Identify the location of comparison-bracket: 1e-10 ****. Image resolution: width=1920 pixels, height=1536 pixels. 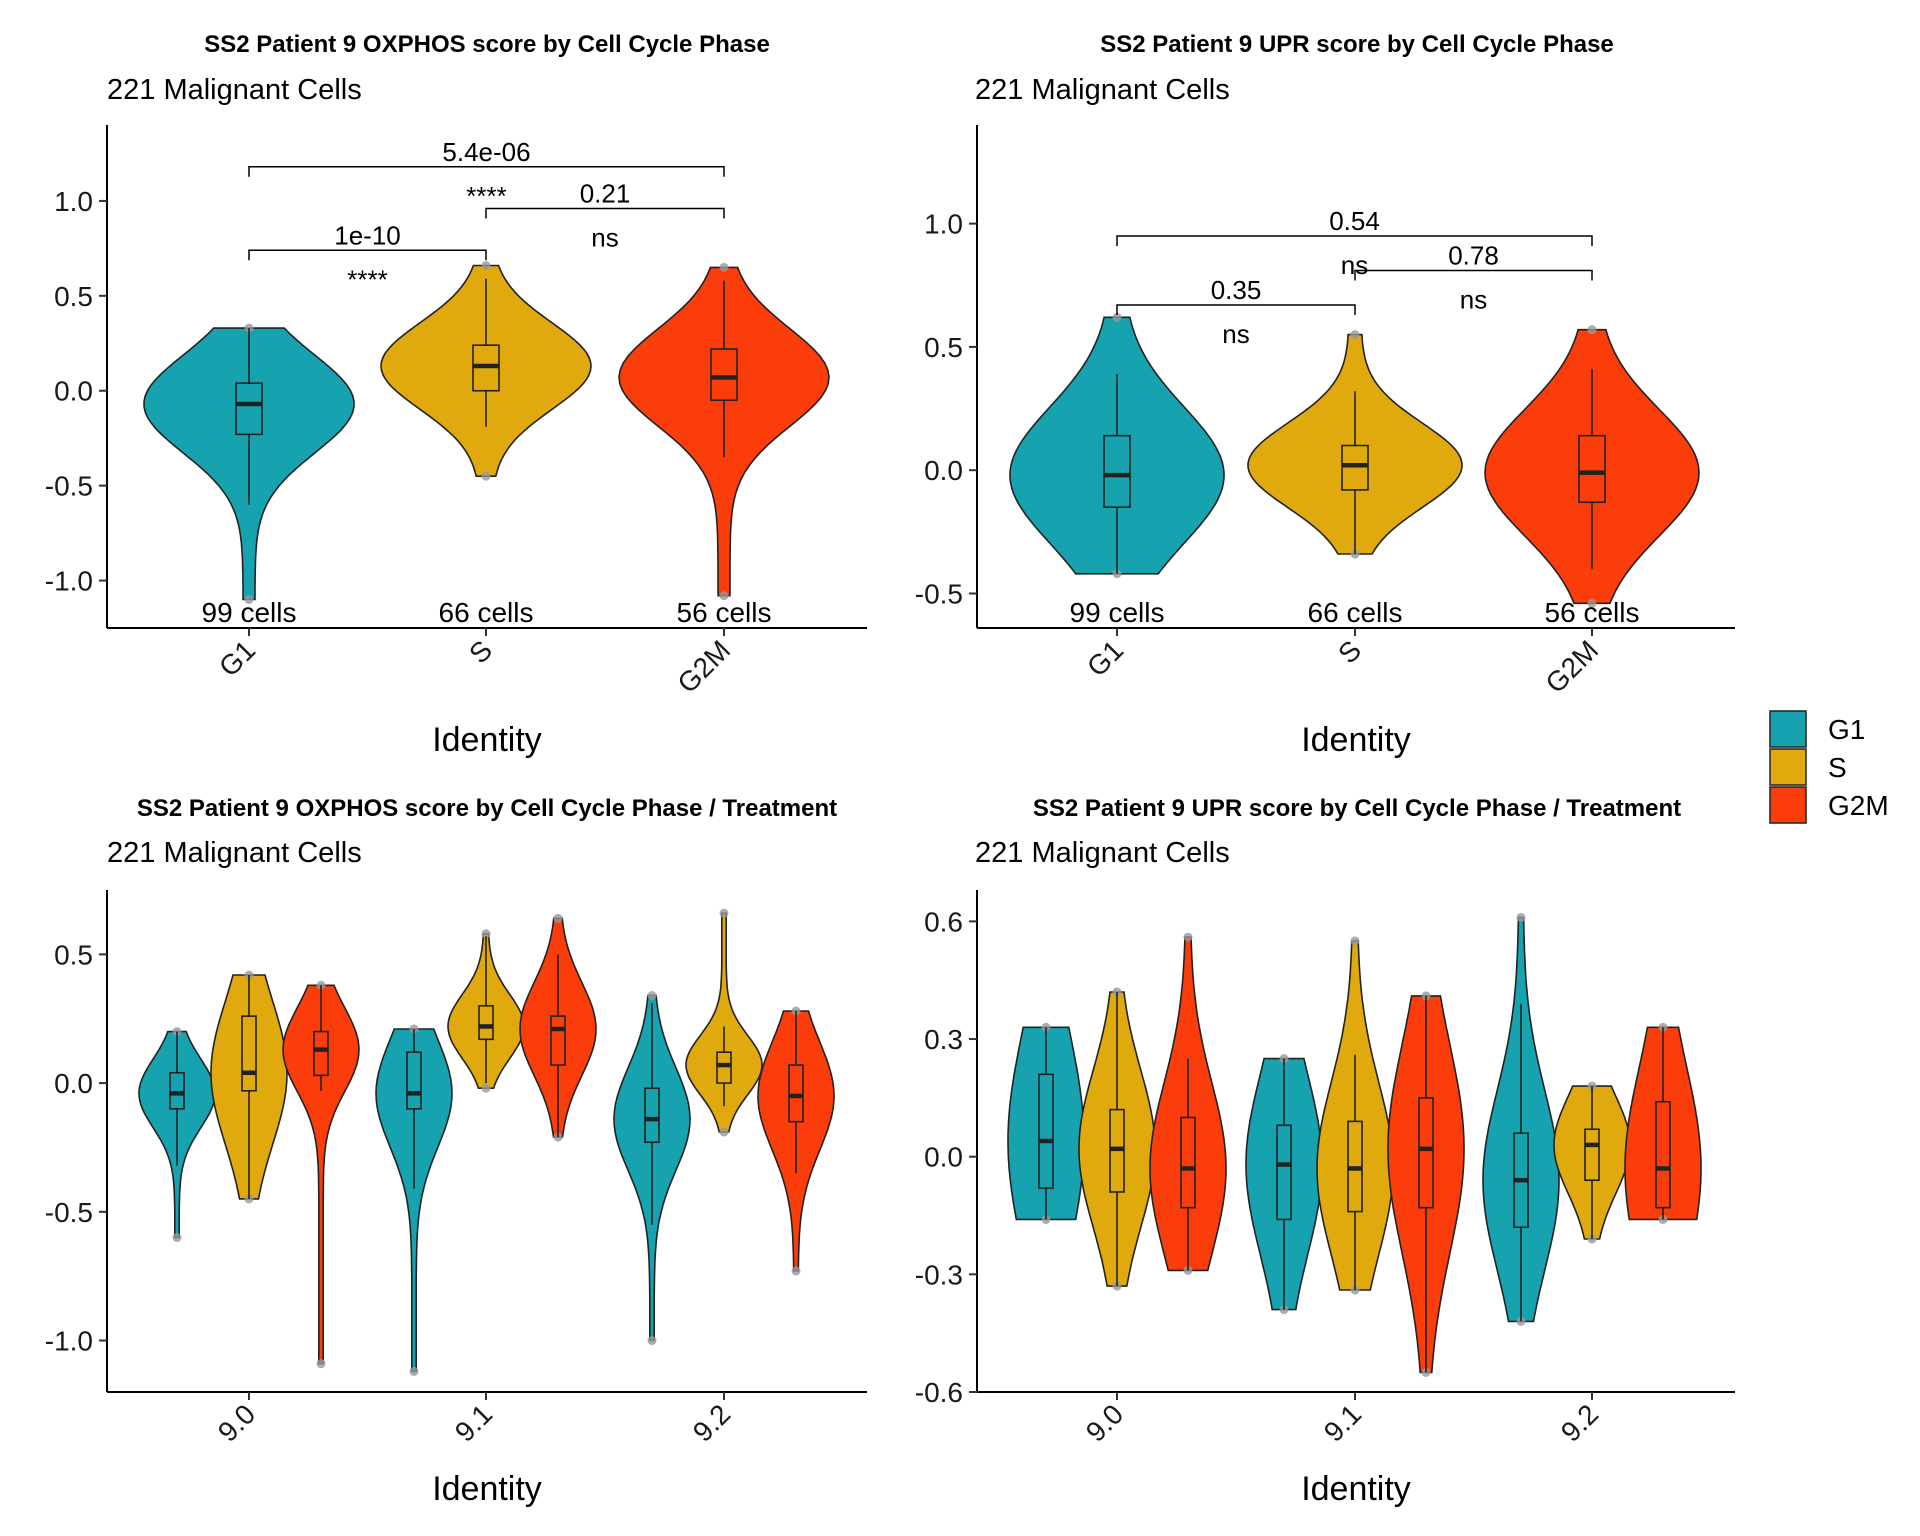
(367, 257).